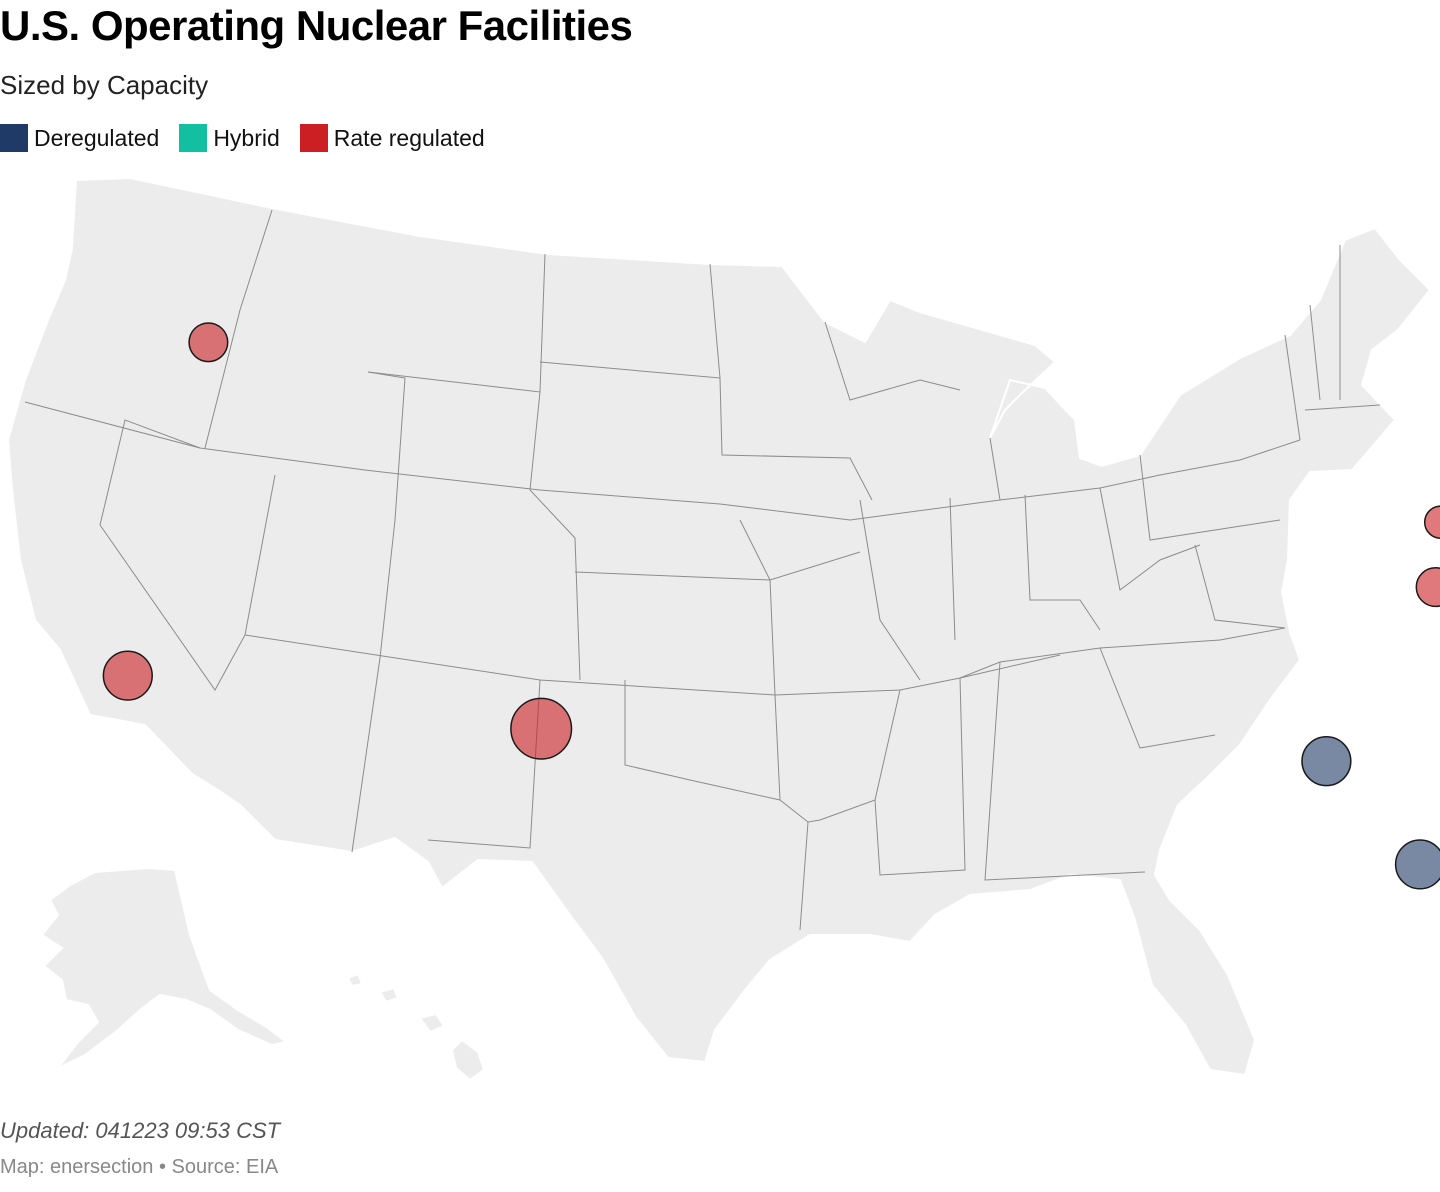  I want to click on legend-item-rate-regulated: Rate regulated, so click(392, 138).